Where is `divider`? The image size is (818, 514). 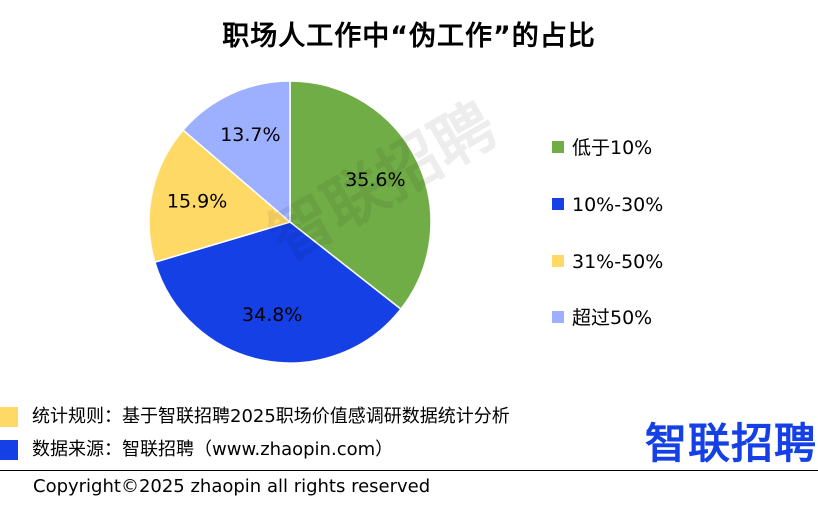 divider is located at coordinates (409, 470).